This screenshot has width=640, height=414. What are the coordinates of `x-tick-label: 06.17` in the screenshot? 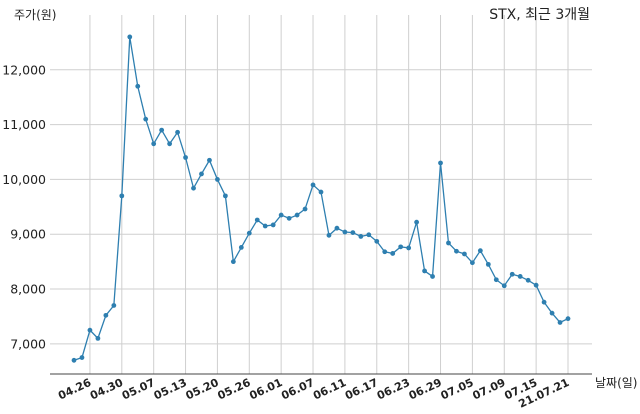 It's located at (361, 389).